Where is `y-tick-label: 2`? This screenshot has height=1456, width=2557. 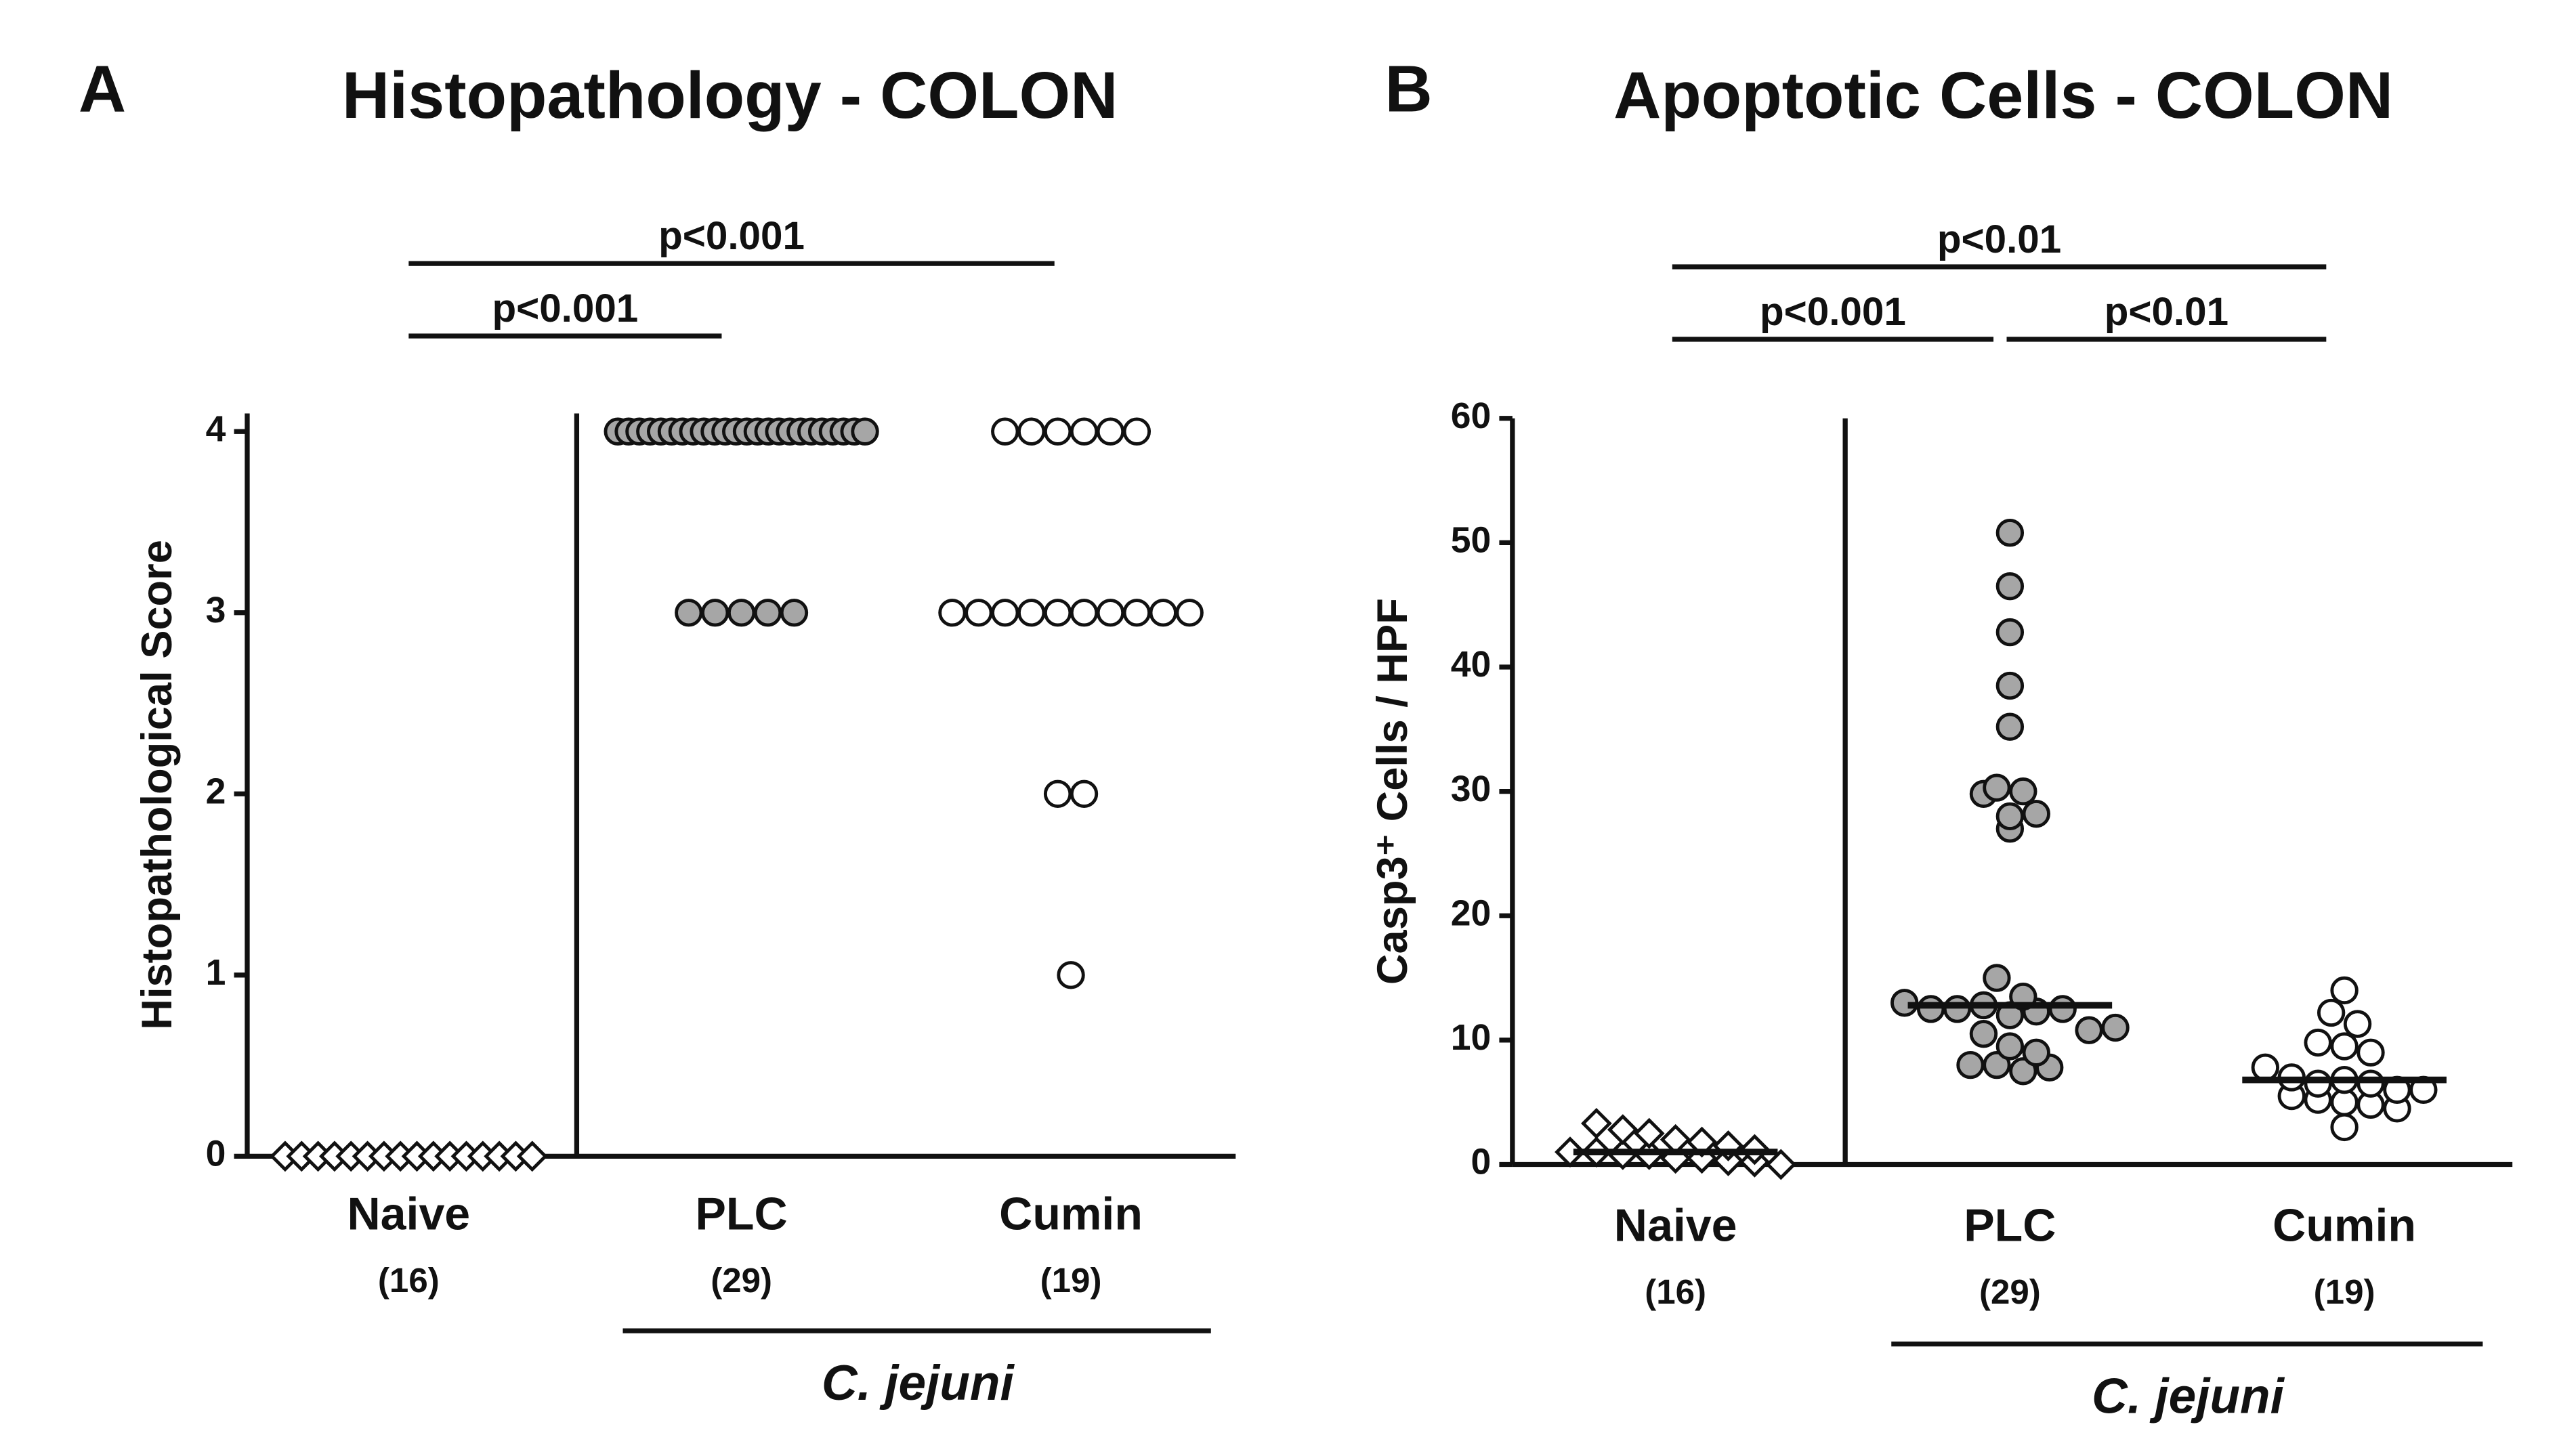
y-tick-label: 2 is located at coordinates (216, 791).